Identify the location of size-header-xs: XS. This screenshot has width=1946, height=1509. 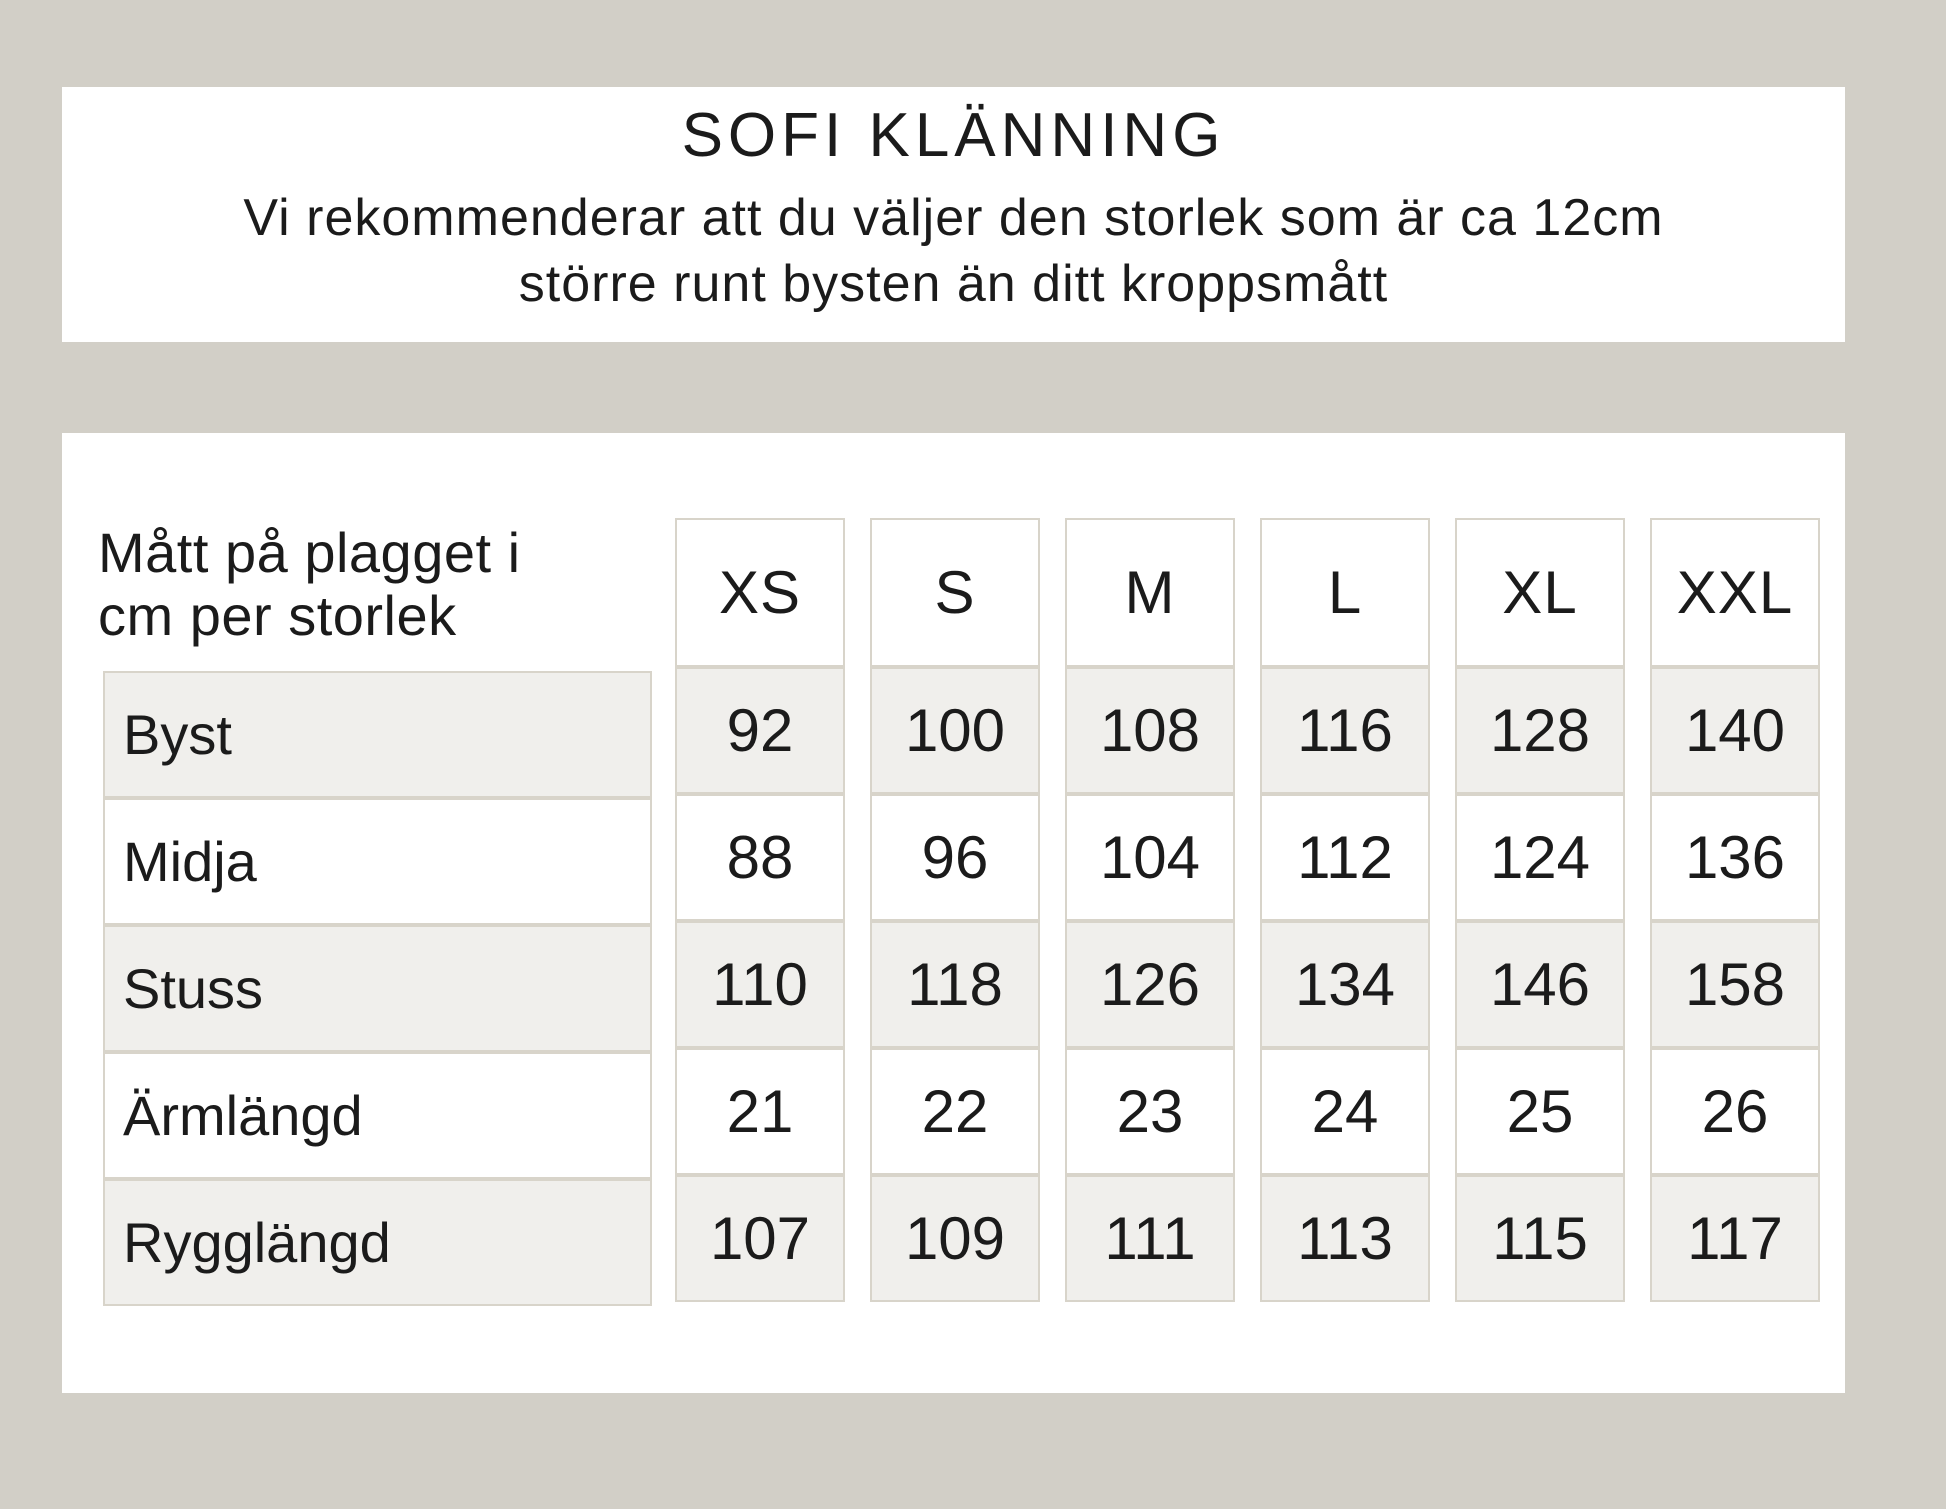
(760, 592).